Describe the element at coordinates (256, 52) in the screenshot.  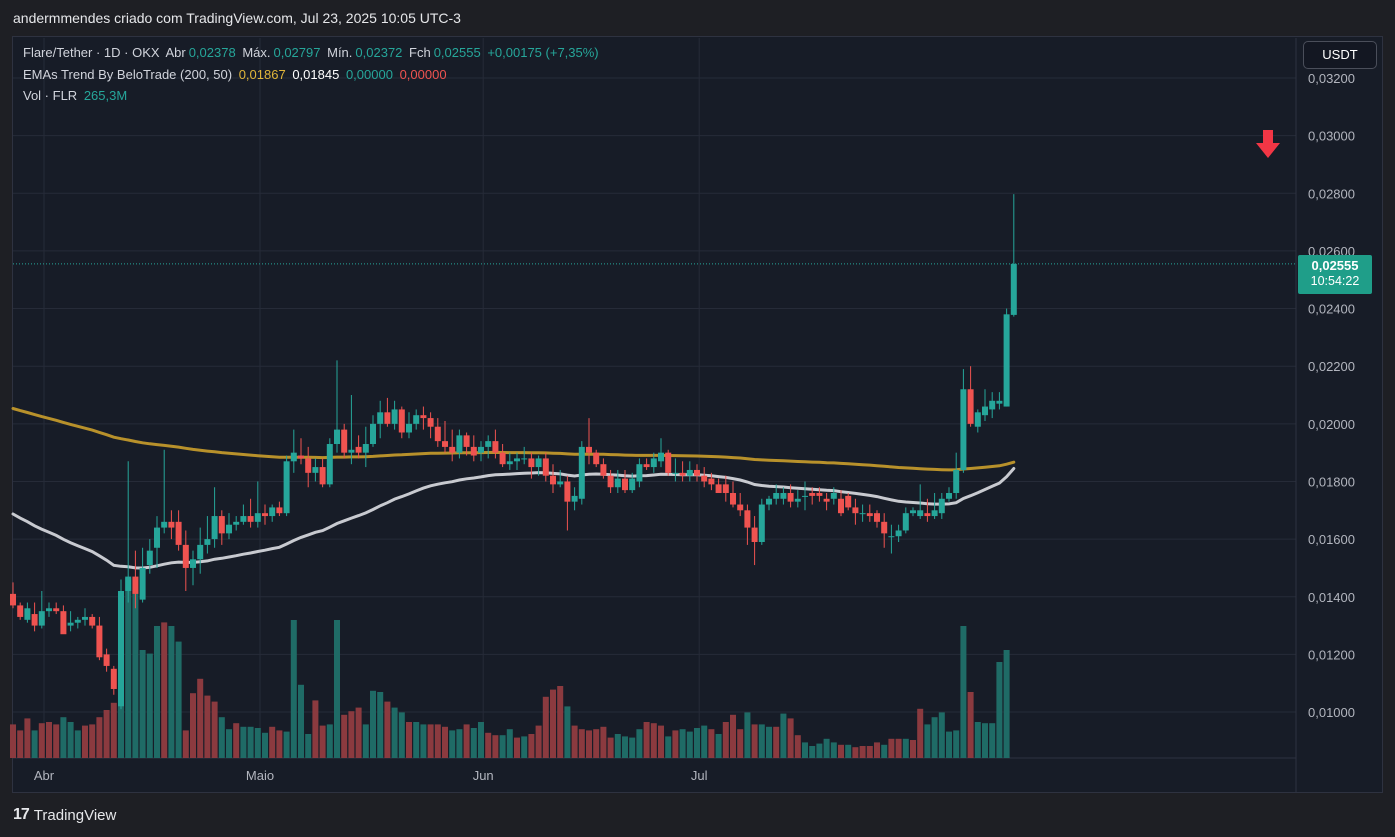
I see `legend-high-label: Máx.` at that location.